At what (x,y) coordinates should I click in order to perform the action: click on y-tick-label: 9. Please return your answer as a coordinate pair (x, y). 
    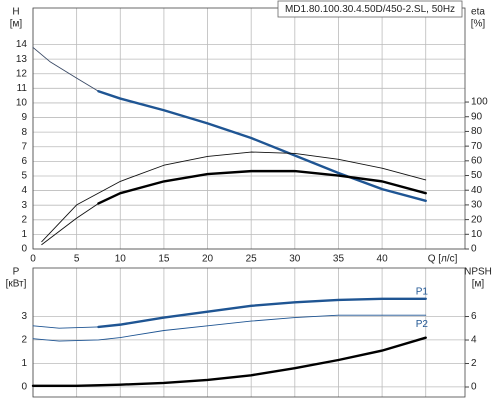
    Looking at the image, I should click on (24, 117).